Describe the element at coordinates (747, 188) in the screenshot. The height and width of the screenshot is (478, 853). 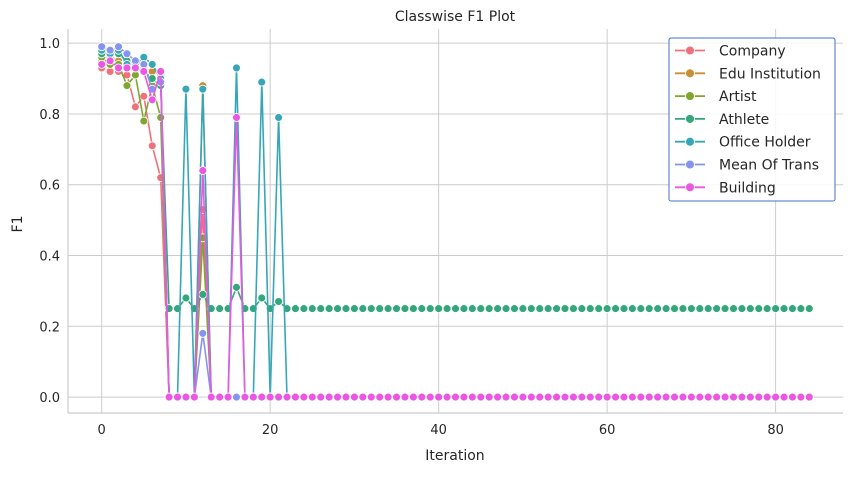
I see `legend-label: Building` at that location.